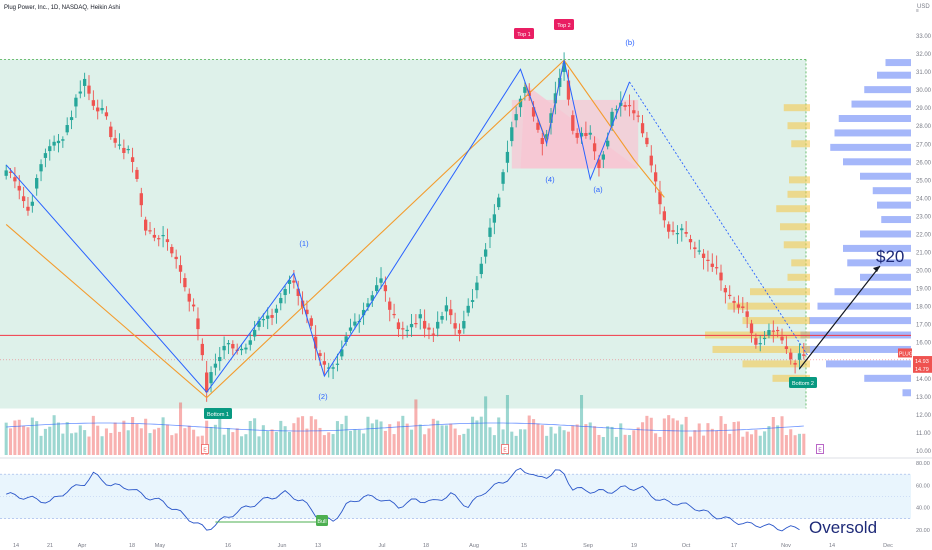 This screenshot has width=932, height=550. What do you see at coordinates (474, 546) in the screenshot?
I see `date-tick-label: Aug` at bounding box center [474, 546].